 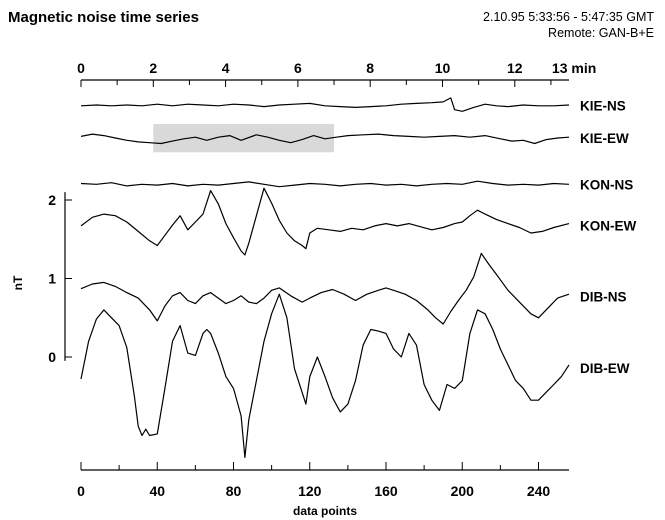 I want to click on series-label-dib-ns: DIB-NS, so click(x=603, y=296).